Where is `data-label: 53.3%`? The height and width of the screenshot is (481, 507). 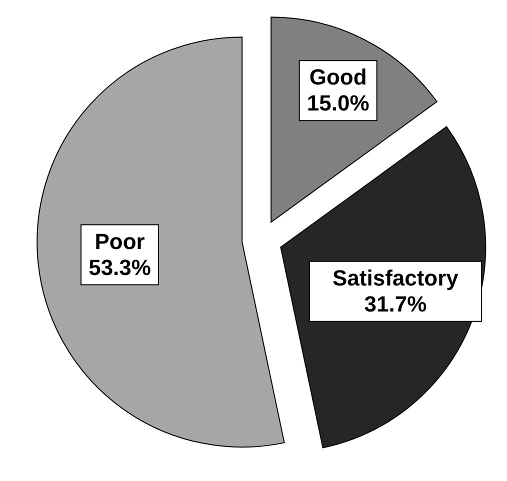
data-label: 53.3% is located at coordinates (119, 267).